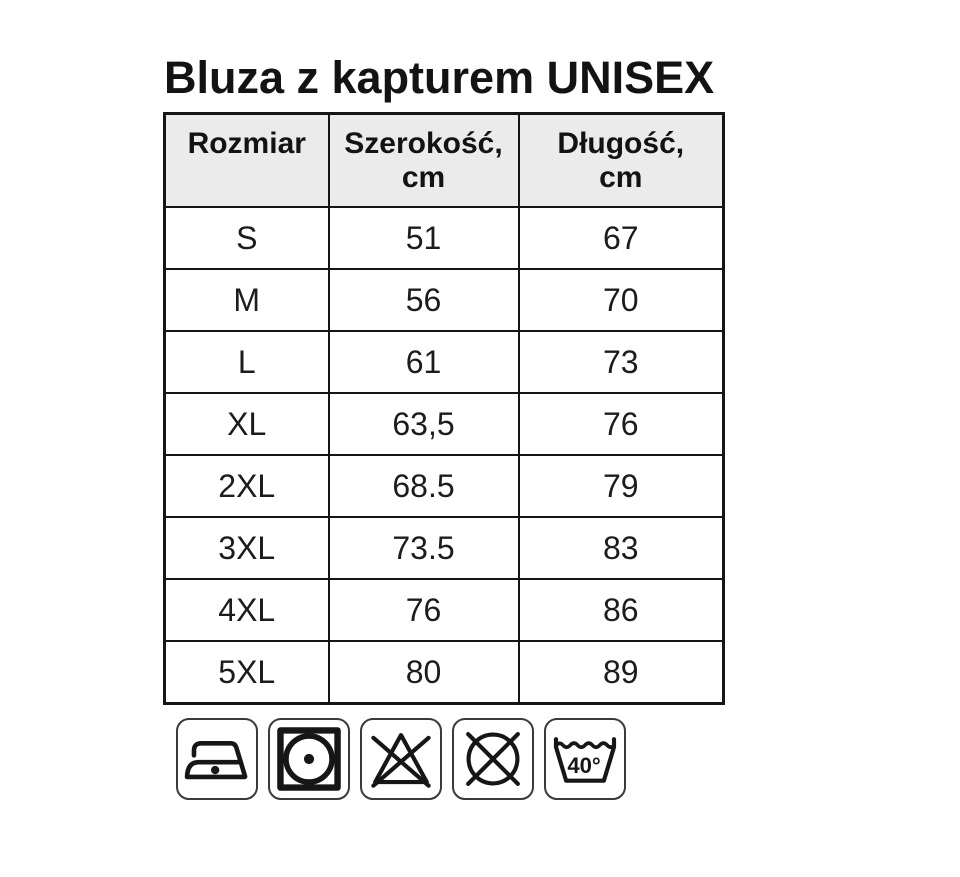 The height and width of the screenshot is (877, 960). What do you see at coordinates (621, 143) in the screenshot?
I see `column-label: Długość,` at bounding box center [621, 143].